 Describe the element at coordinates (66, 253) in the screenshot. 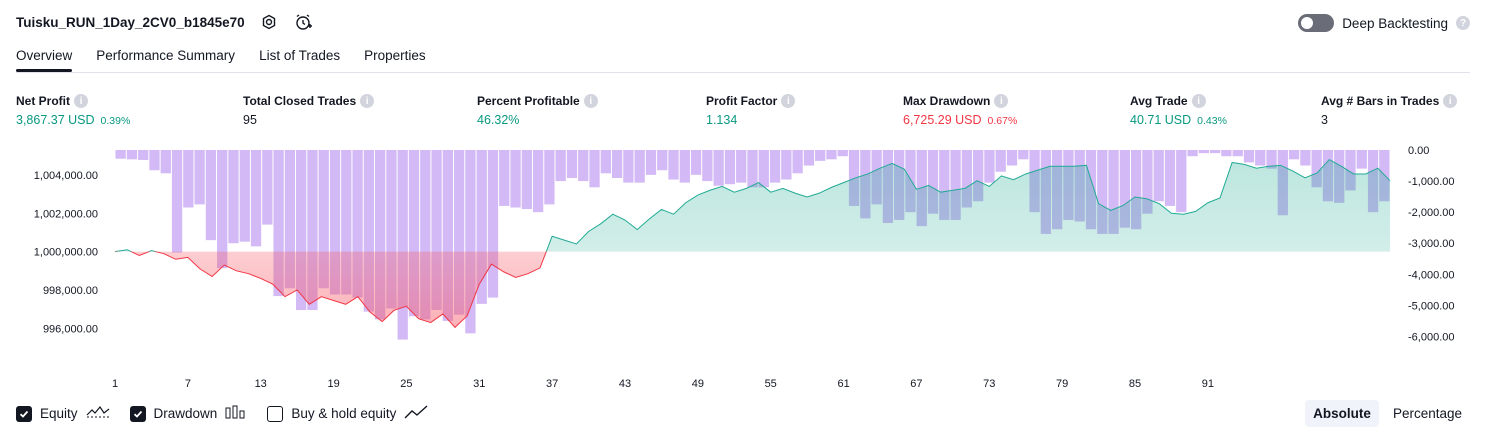

I see `left-axis-tick-label: 1,000,000.00` at that location.